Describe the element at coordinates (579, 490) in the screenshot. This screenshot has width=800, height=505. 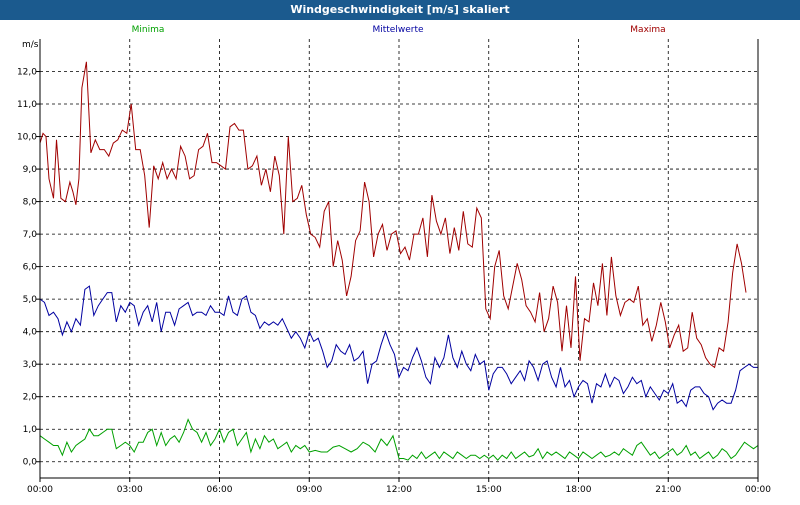
I see `x-tick-time: 18:00` at that location.